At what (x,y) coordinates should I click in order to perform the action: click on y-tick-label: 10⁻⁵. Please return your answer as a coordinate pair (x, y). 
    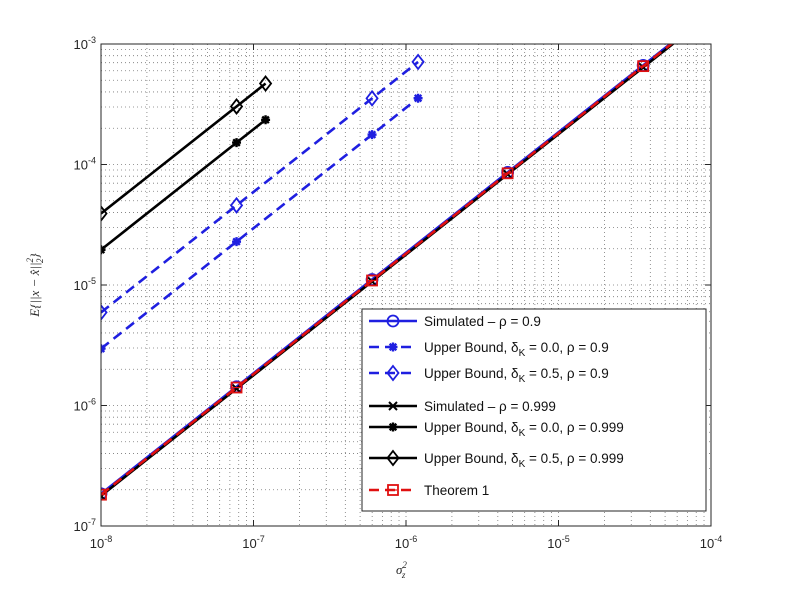
    Looking at the image, I should click on (85, 284).